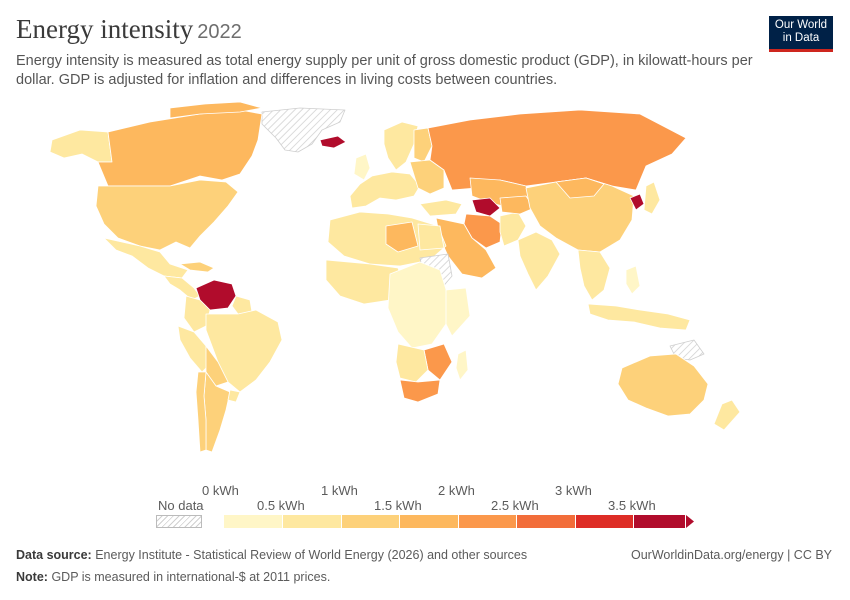  Describe the element at coordinates (234, 396) in the screenshot. I see `region-uruguay` at that location.